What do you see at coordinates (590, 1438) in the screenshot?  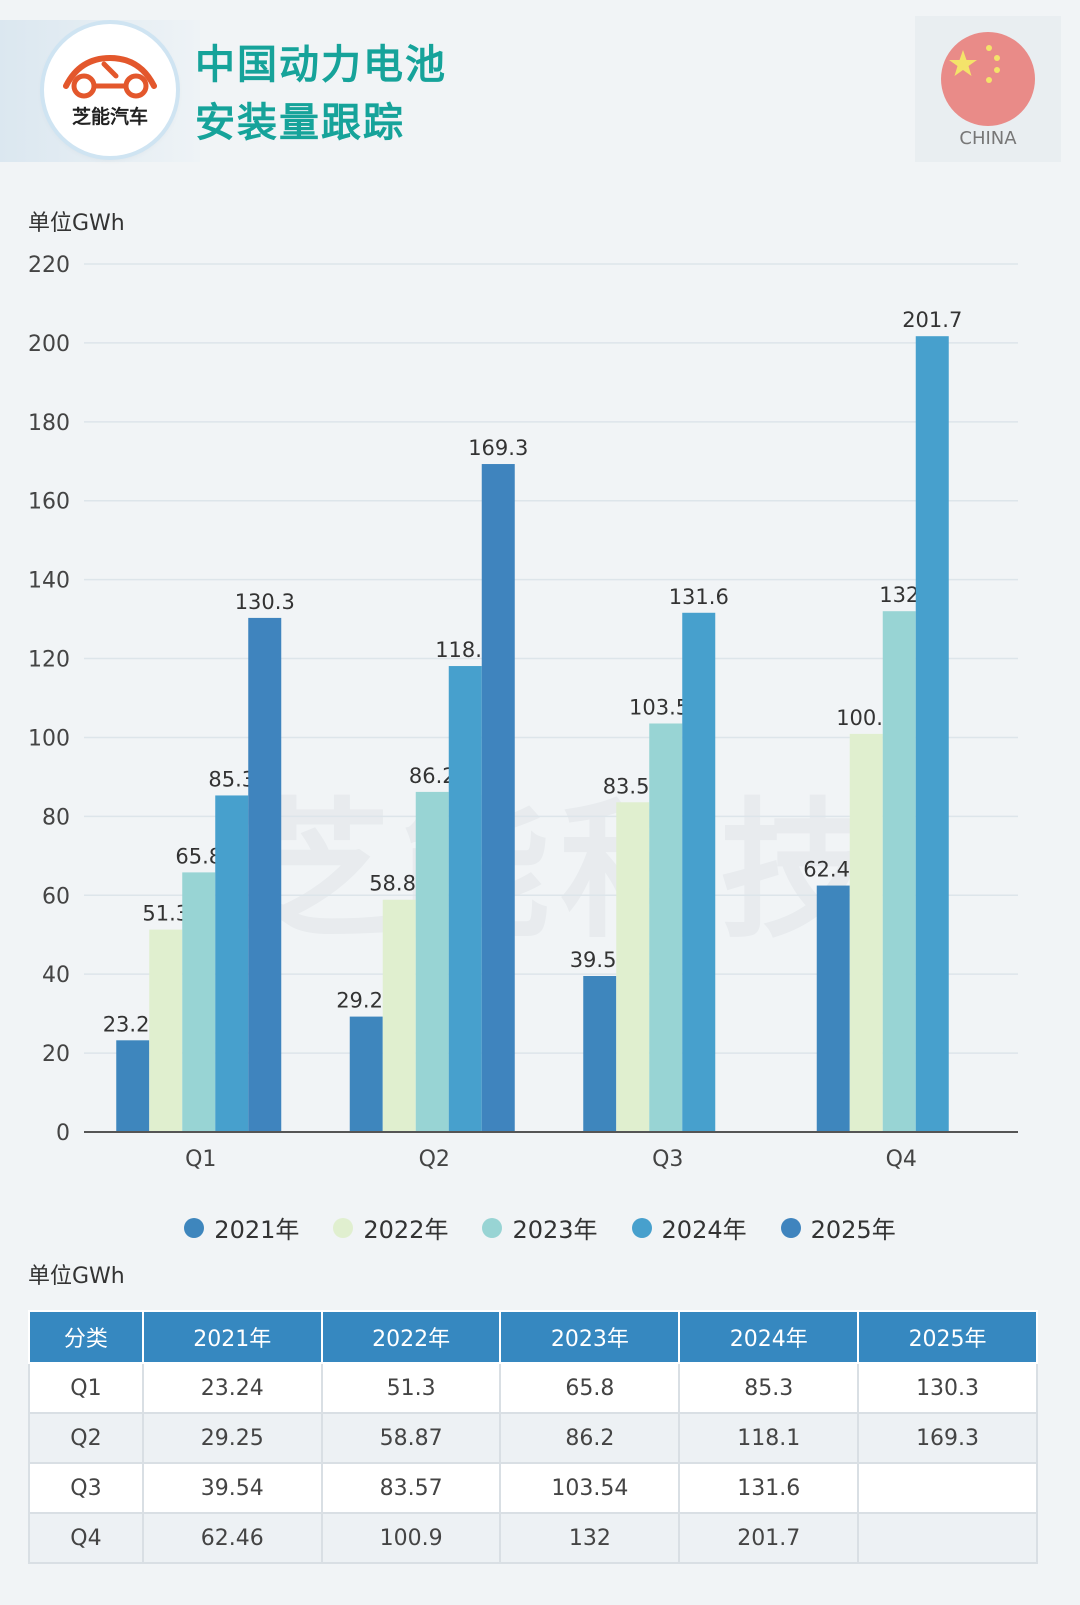 I see `table-cell: 86.2` at bounding box center [590, 1438].